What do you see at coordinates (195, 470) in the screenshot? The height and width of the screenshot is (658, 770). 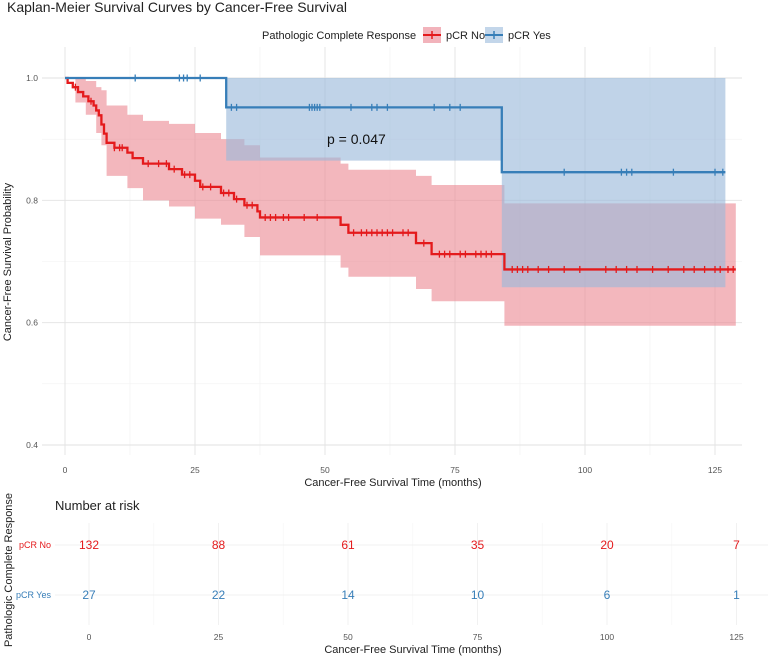 I see `x-tick-label: 25` at bounding box center [195, 470].